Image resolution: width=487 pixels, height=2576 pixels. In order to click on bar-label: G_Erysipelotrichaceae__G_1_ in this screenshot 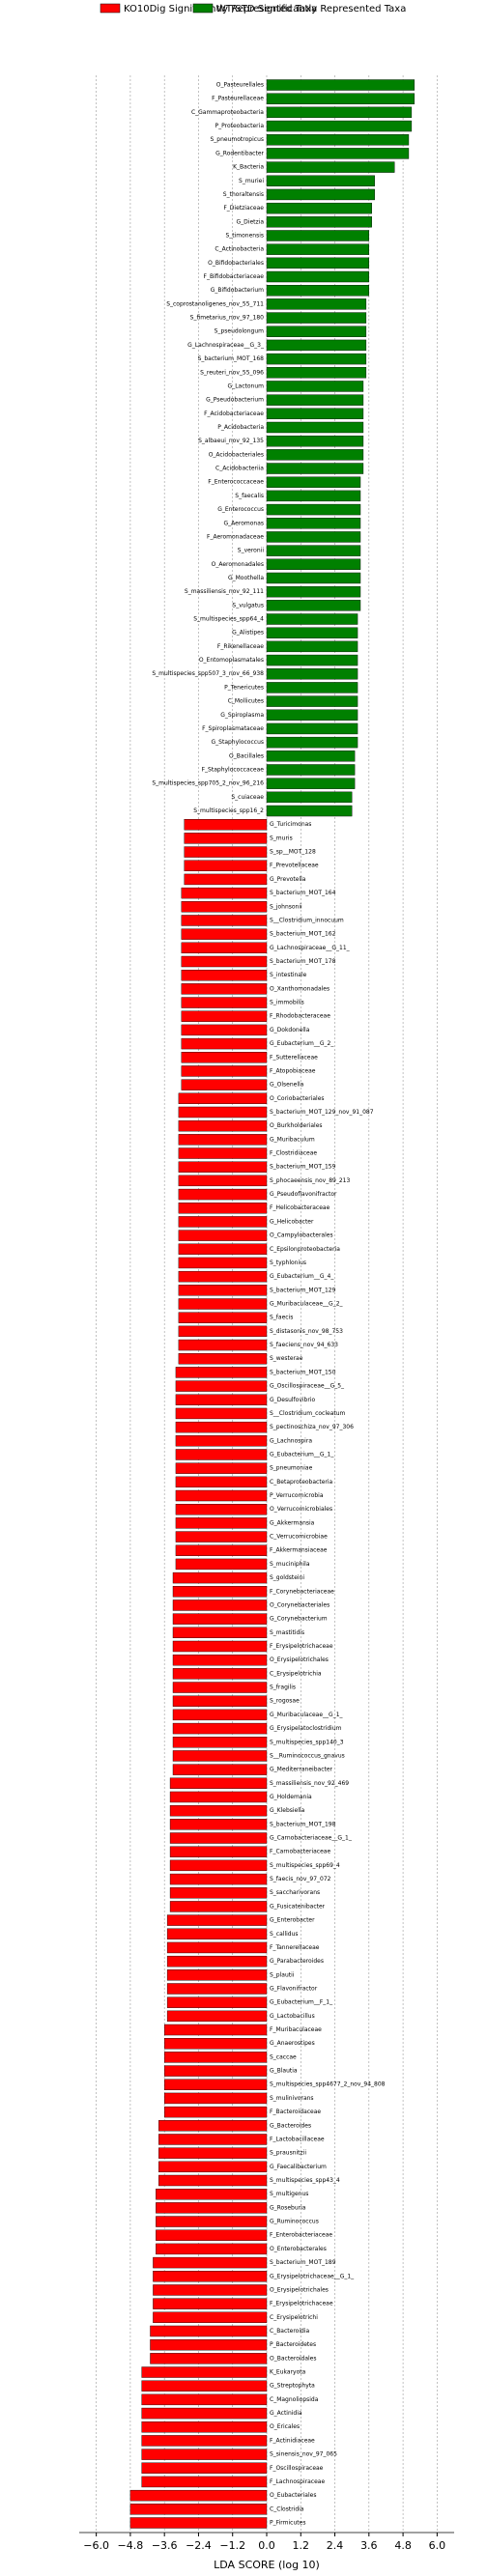, I will do `click(312, 2276)`.